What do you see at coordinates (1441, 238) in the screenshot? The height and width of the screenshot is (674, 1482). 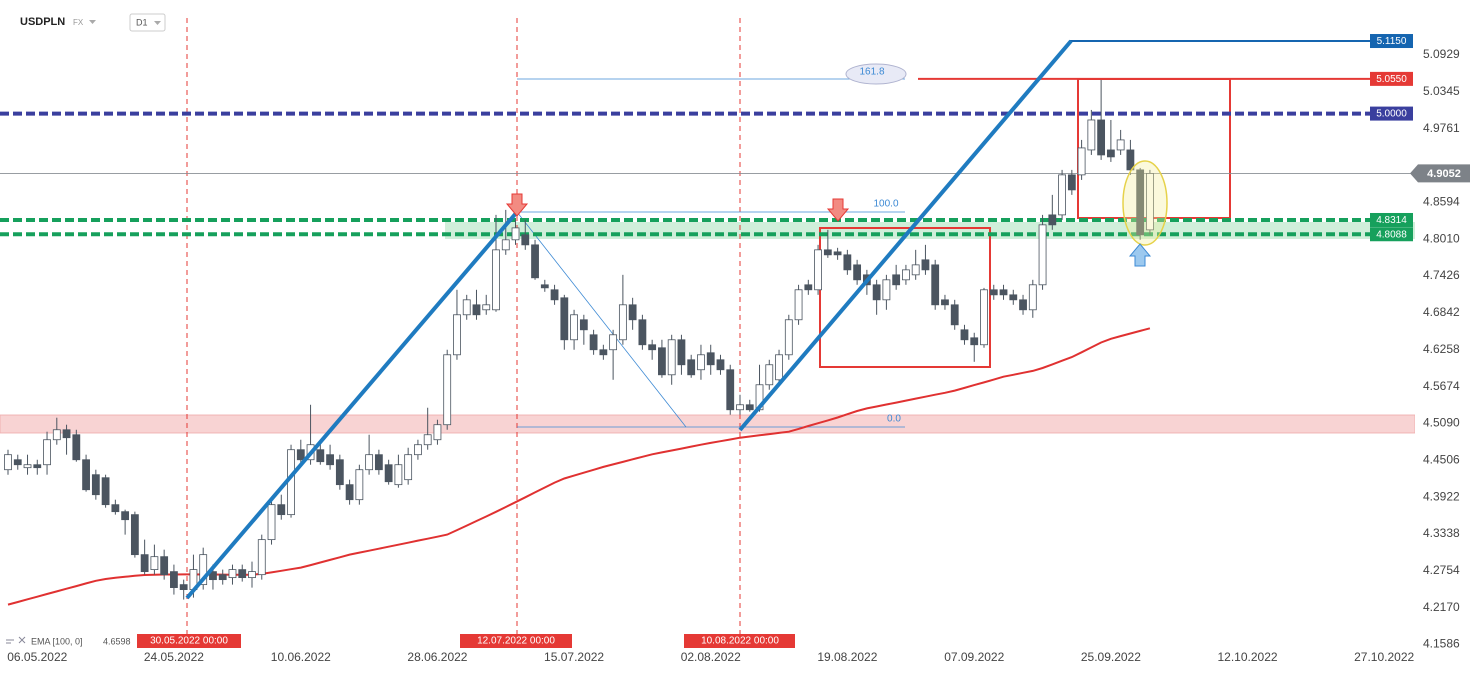 I see `y-tick-label: 4.8010` at bounding box center [1441, 238].